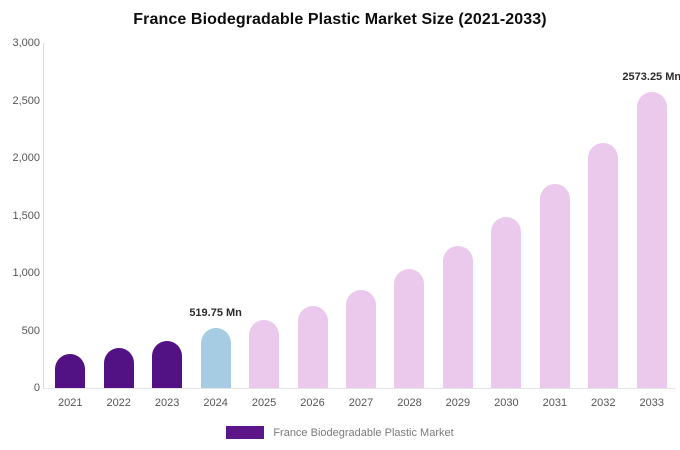 The height and width of the screenshot is (450, 680). Describe the element at coordinates (215, 403) in the screenshot. I see `x-tick-2024: 2024` at that location.